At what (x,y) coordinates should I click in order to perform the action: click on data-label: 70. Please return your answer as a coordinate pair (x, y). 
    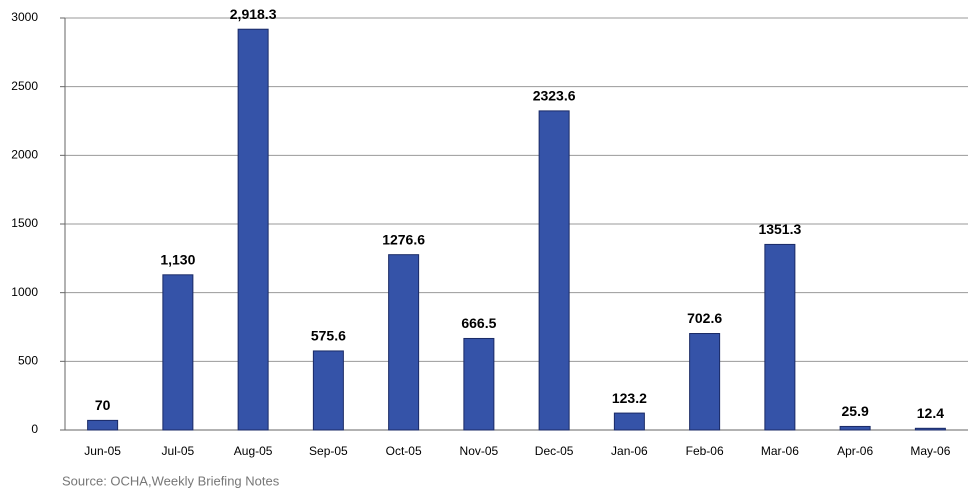
    Looking at the image, I should click on (103, 405).